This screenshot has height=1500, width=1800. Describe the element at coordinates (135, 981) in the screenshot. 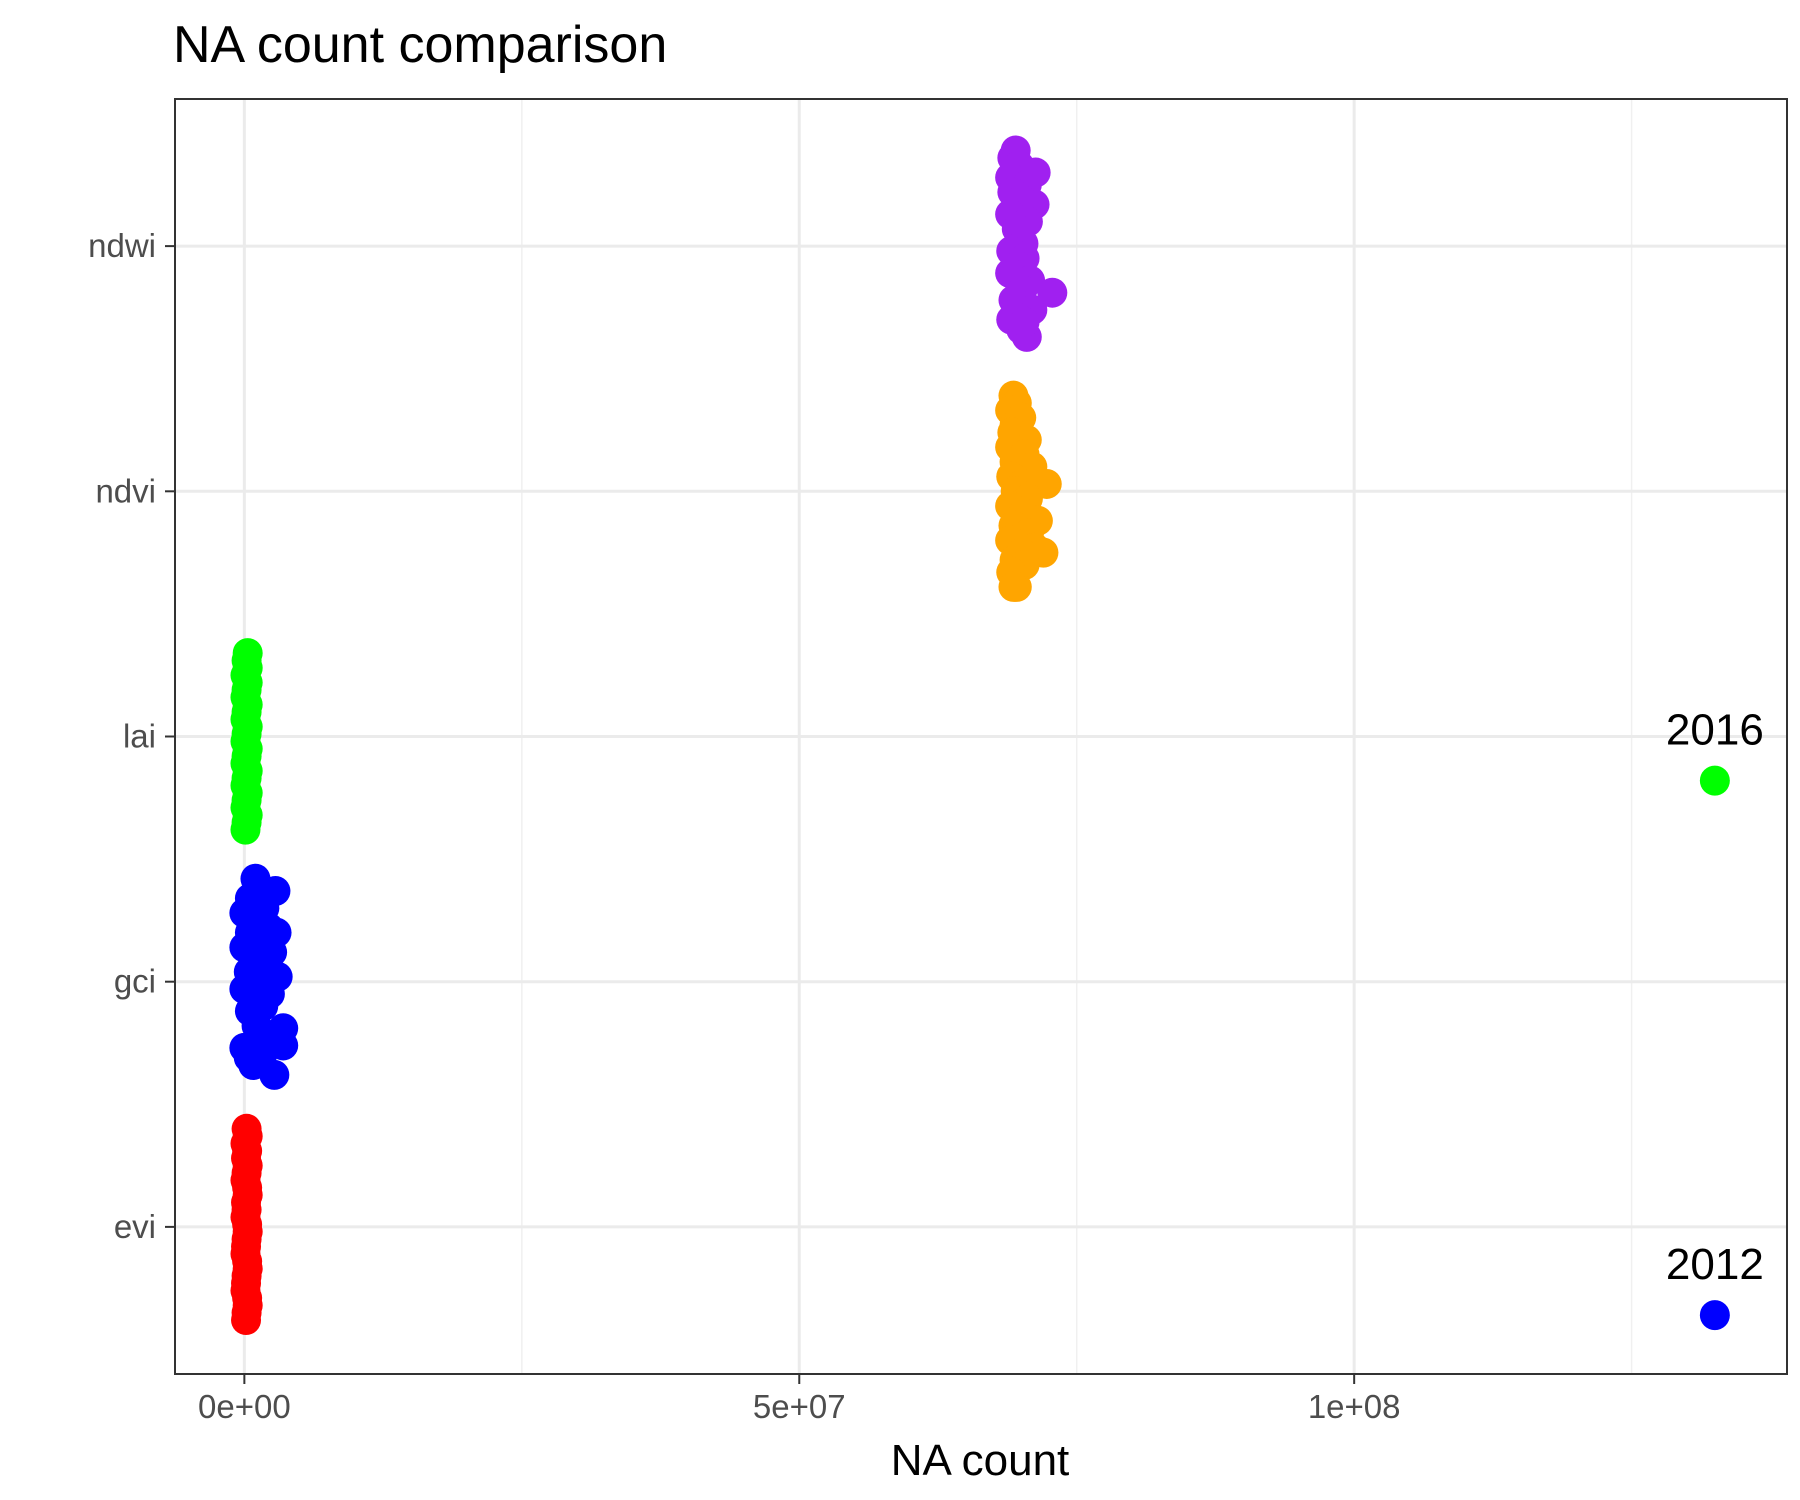

I see `y-tick-label-gci: gci` at that location.